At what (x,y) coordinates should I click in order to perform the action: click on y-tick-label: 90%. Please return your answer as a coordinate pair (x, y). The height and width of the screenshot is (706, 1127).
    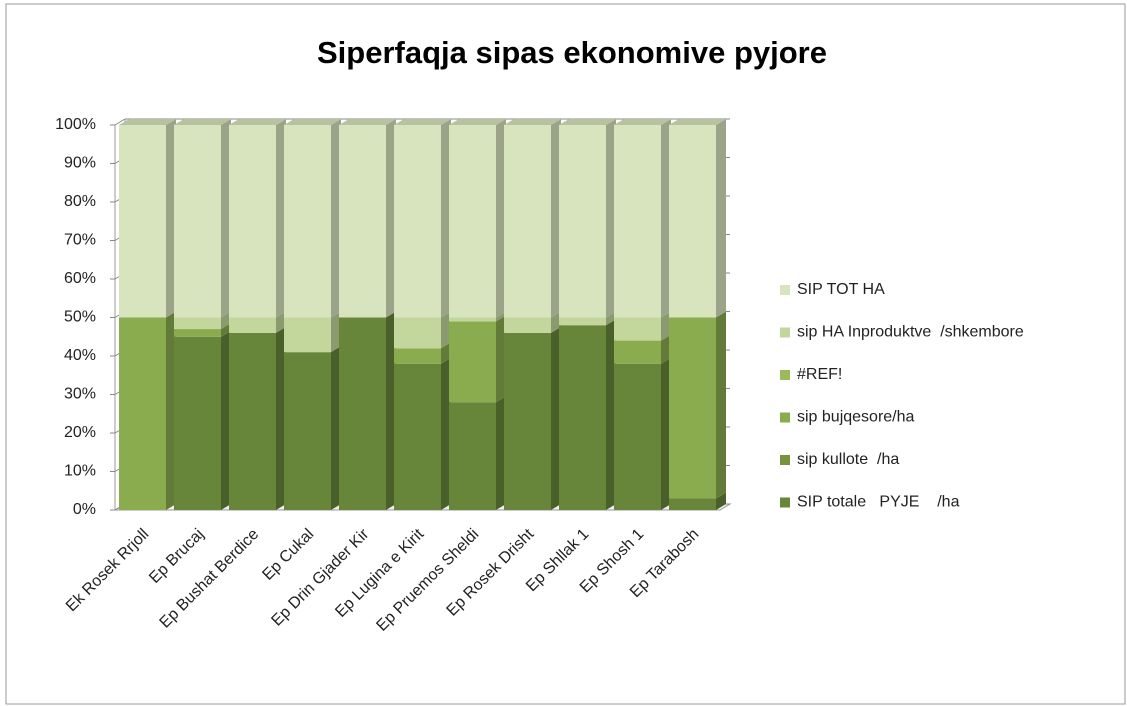
    Looking at the image, I should click on (80, 163).